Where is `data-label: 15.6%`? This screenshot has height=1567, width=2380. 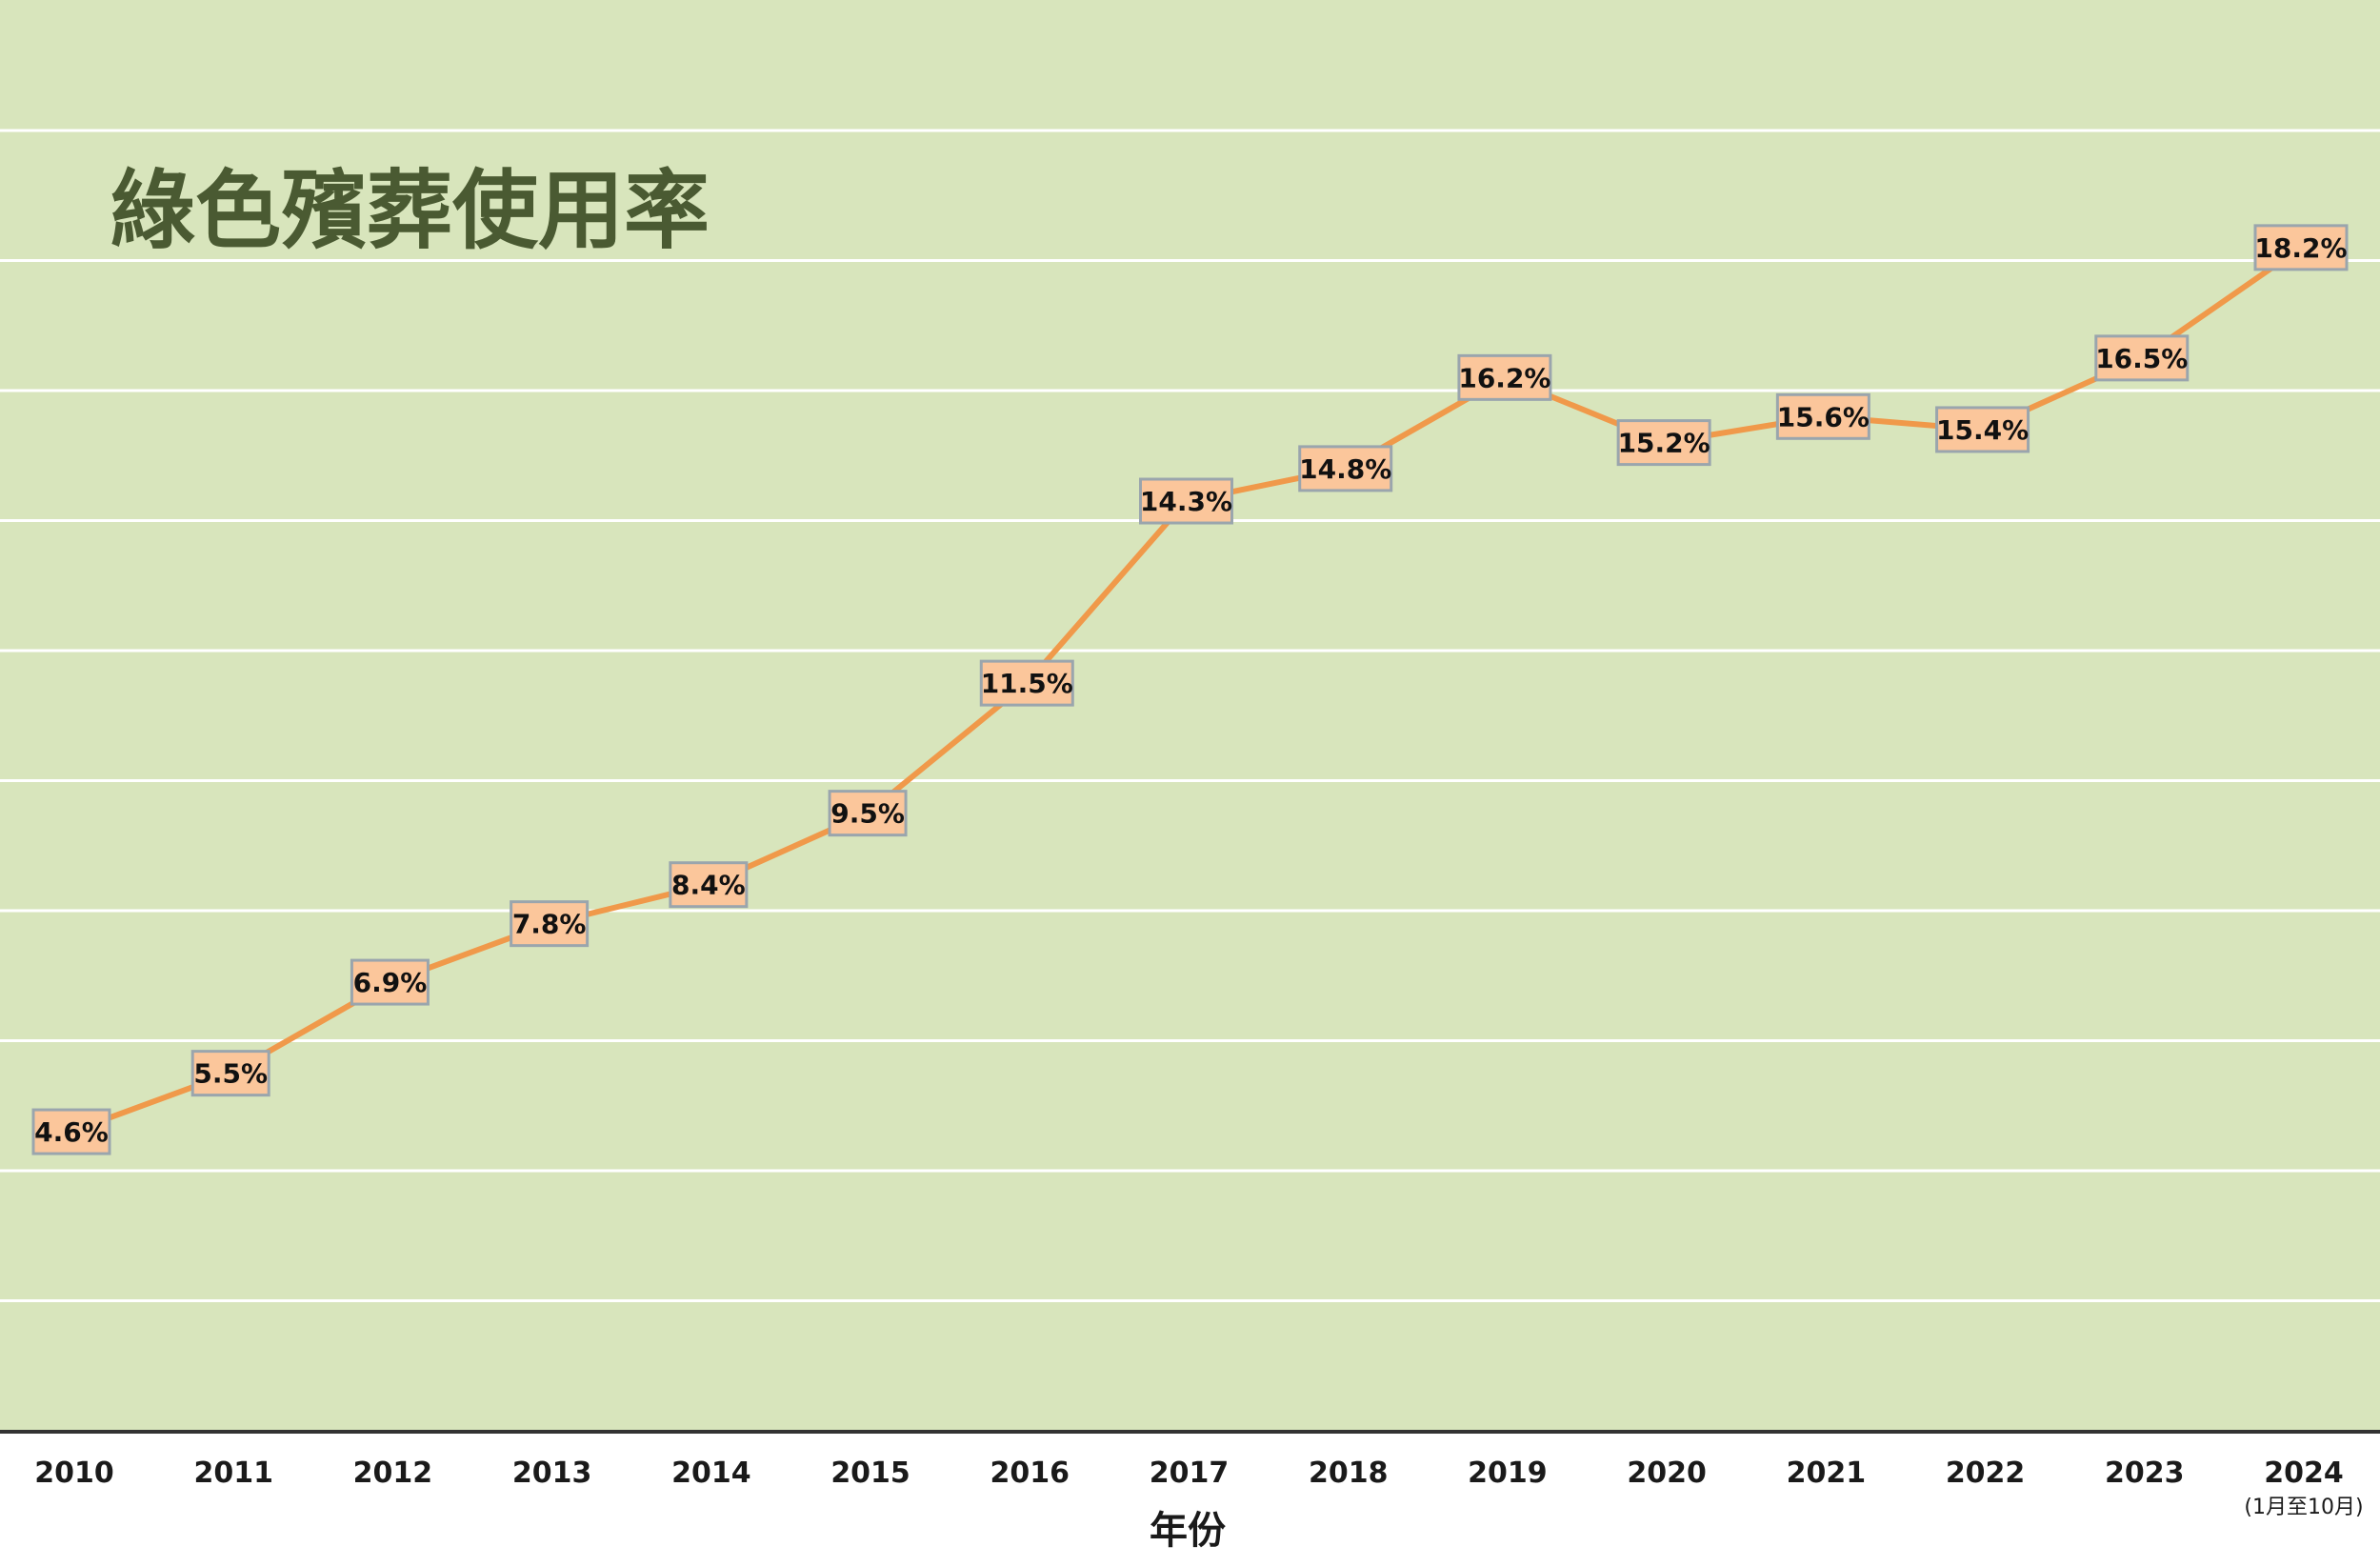 data-label: 15.6% is located at coordinates (1823, 416).